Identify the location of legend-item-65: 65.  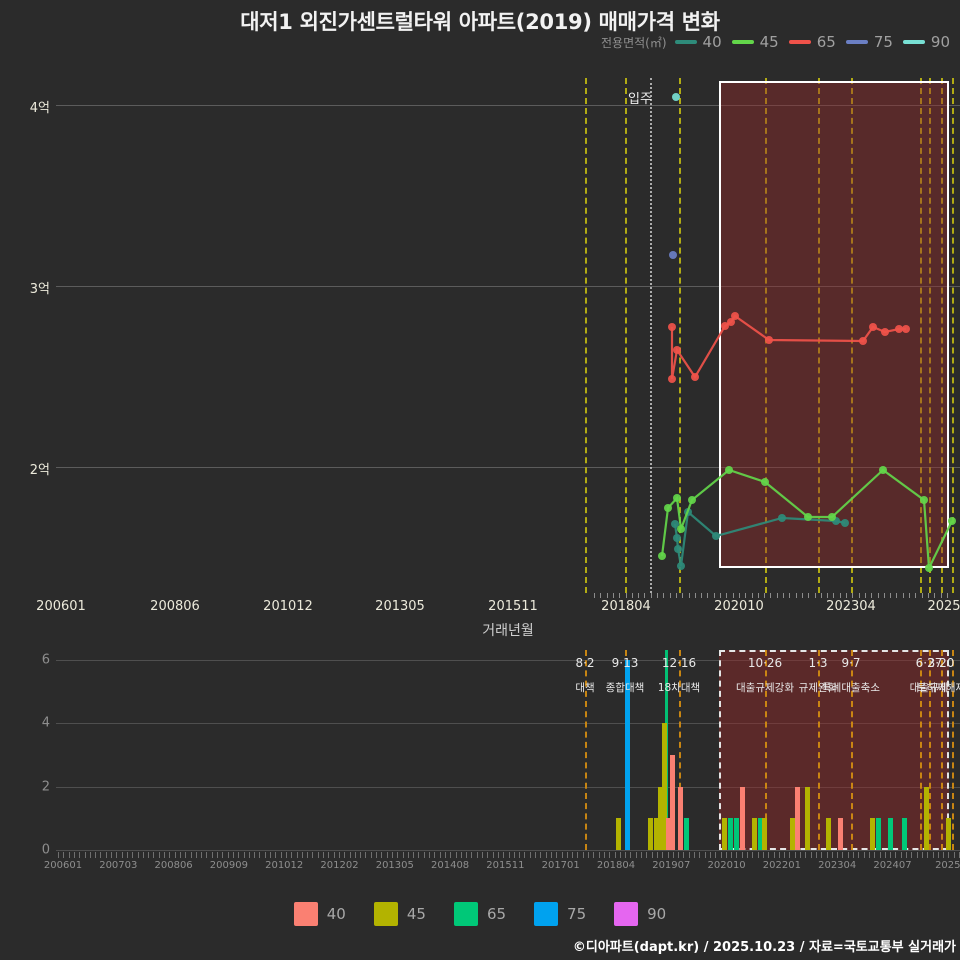
(812, 42).